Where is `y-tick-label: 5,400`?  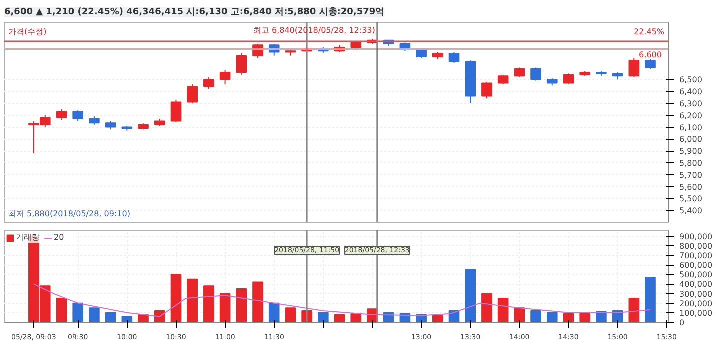 y-tick-label: 5,400 is located at coordinates (691, 211).